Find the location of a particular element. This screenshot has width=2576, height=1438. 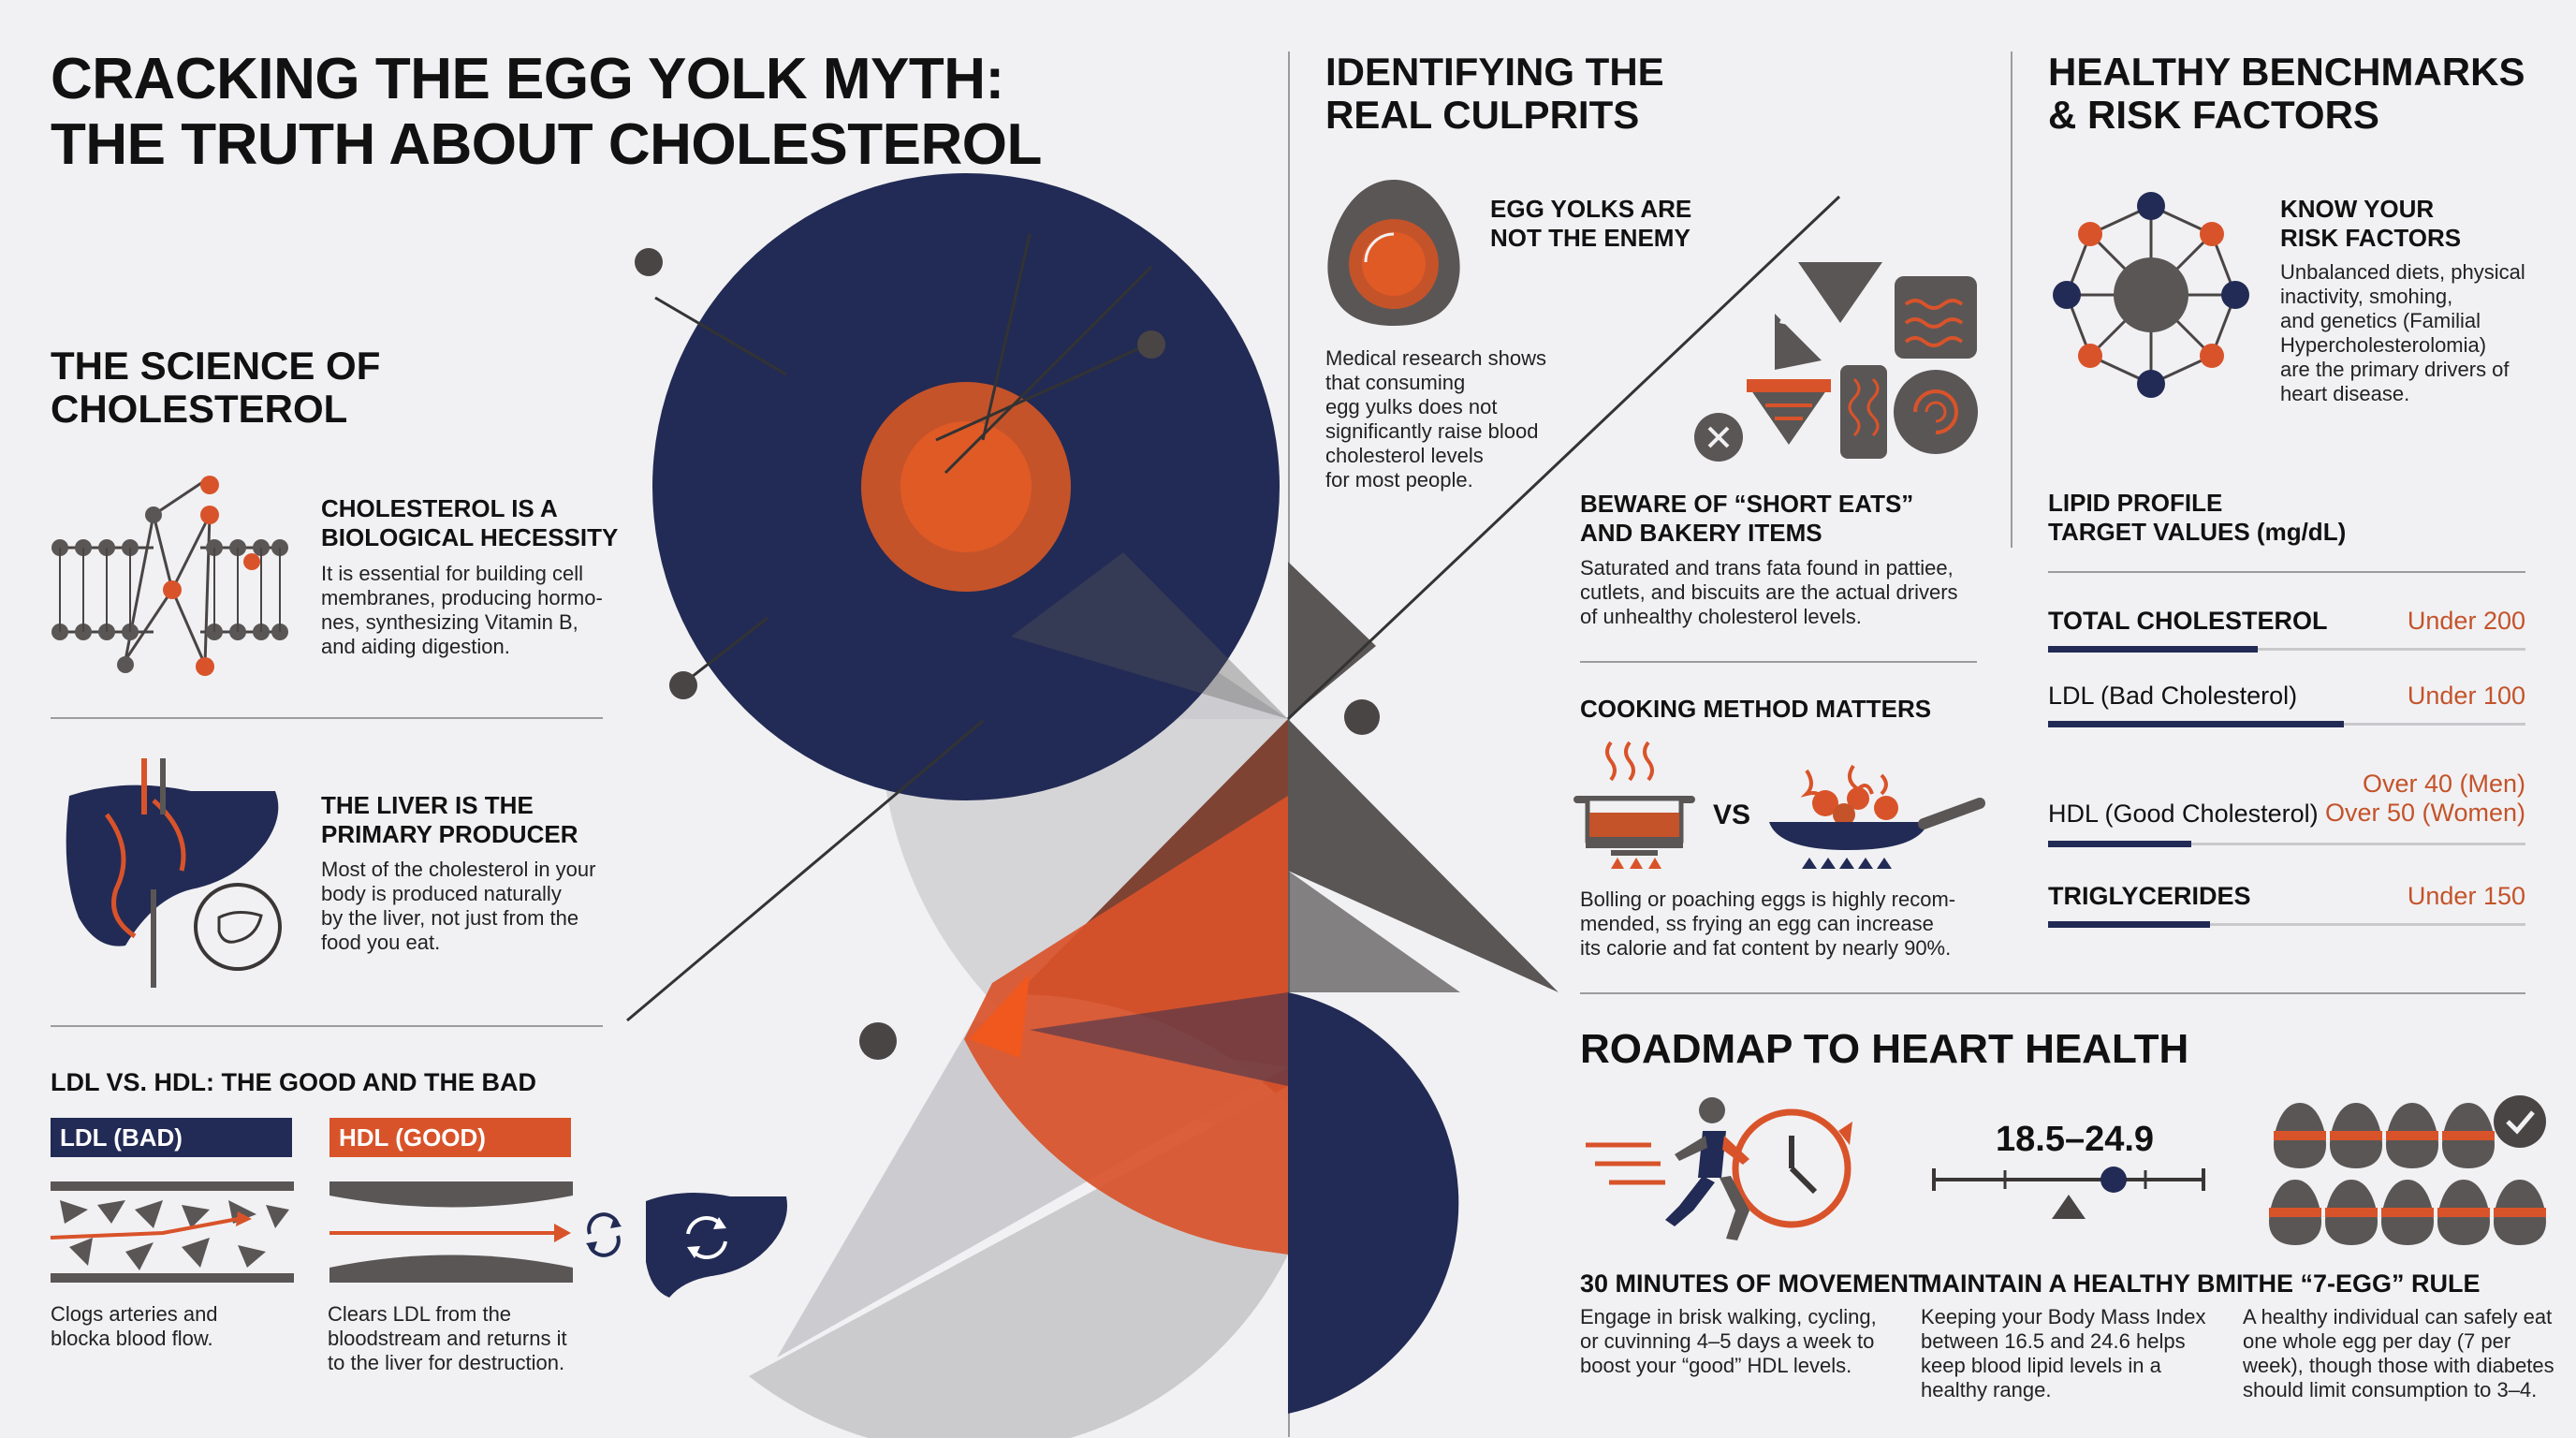

short-eats-title-line1: BEWARE OF “SHORT EATS” is located at coordinates (1747, 504).